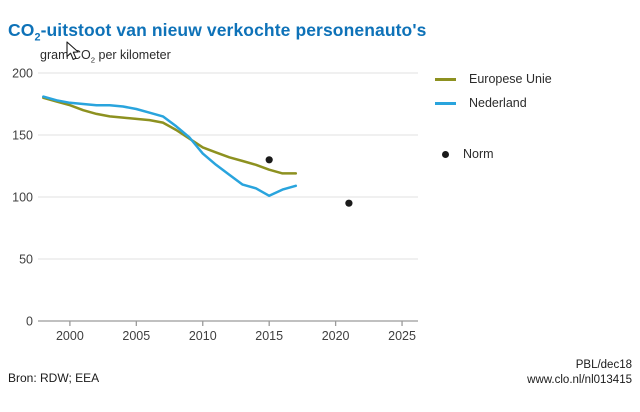 The height and width of the screenshot is (412, 640). I want to click on legend-label-nl: Nederland, so click(498, 103).